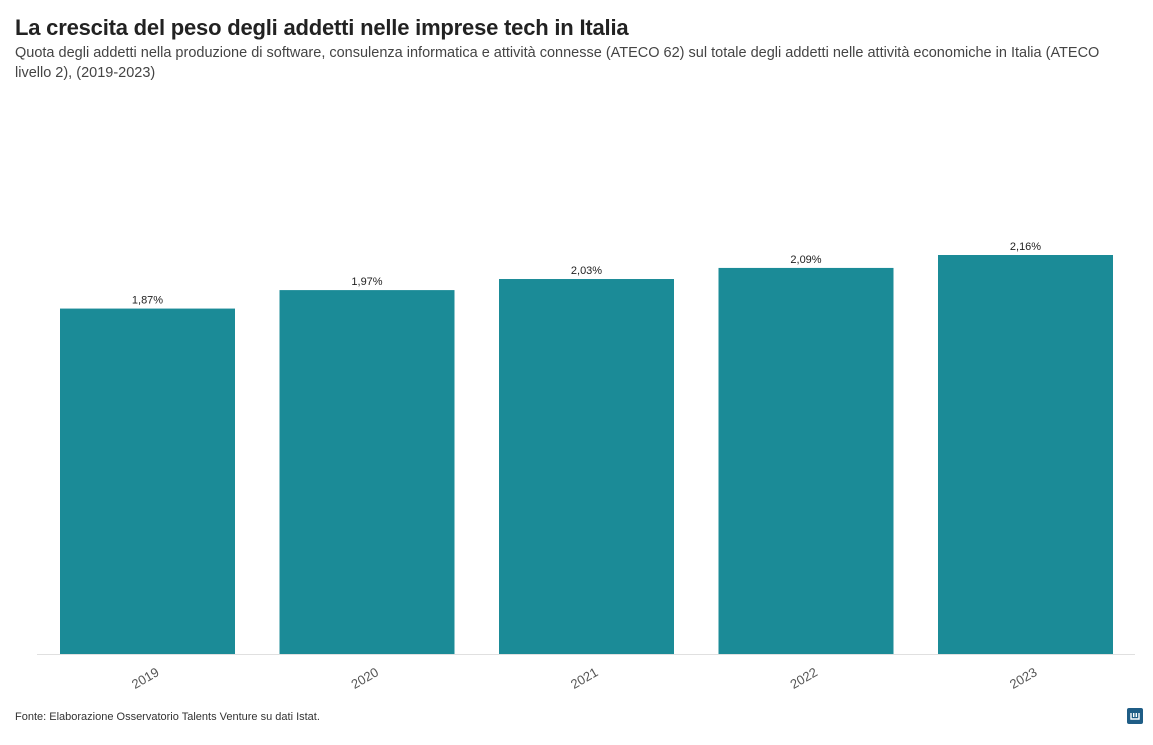 This screenshot has width=1153, height=745. Describe the element at coordinates (803, 677) in the screenshot. I see `x-tick-label-2022: 2022` at that location.